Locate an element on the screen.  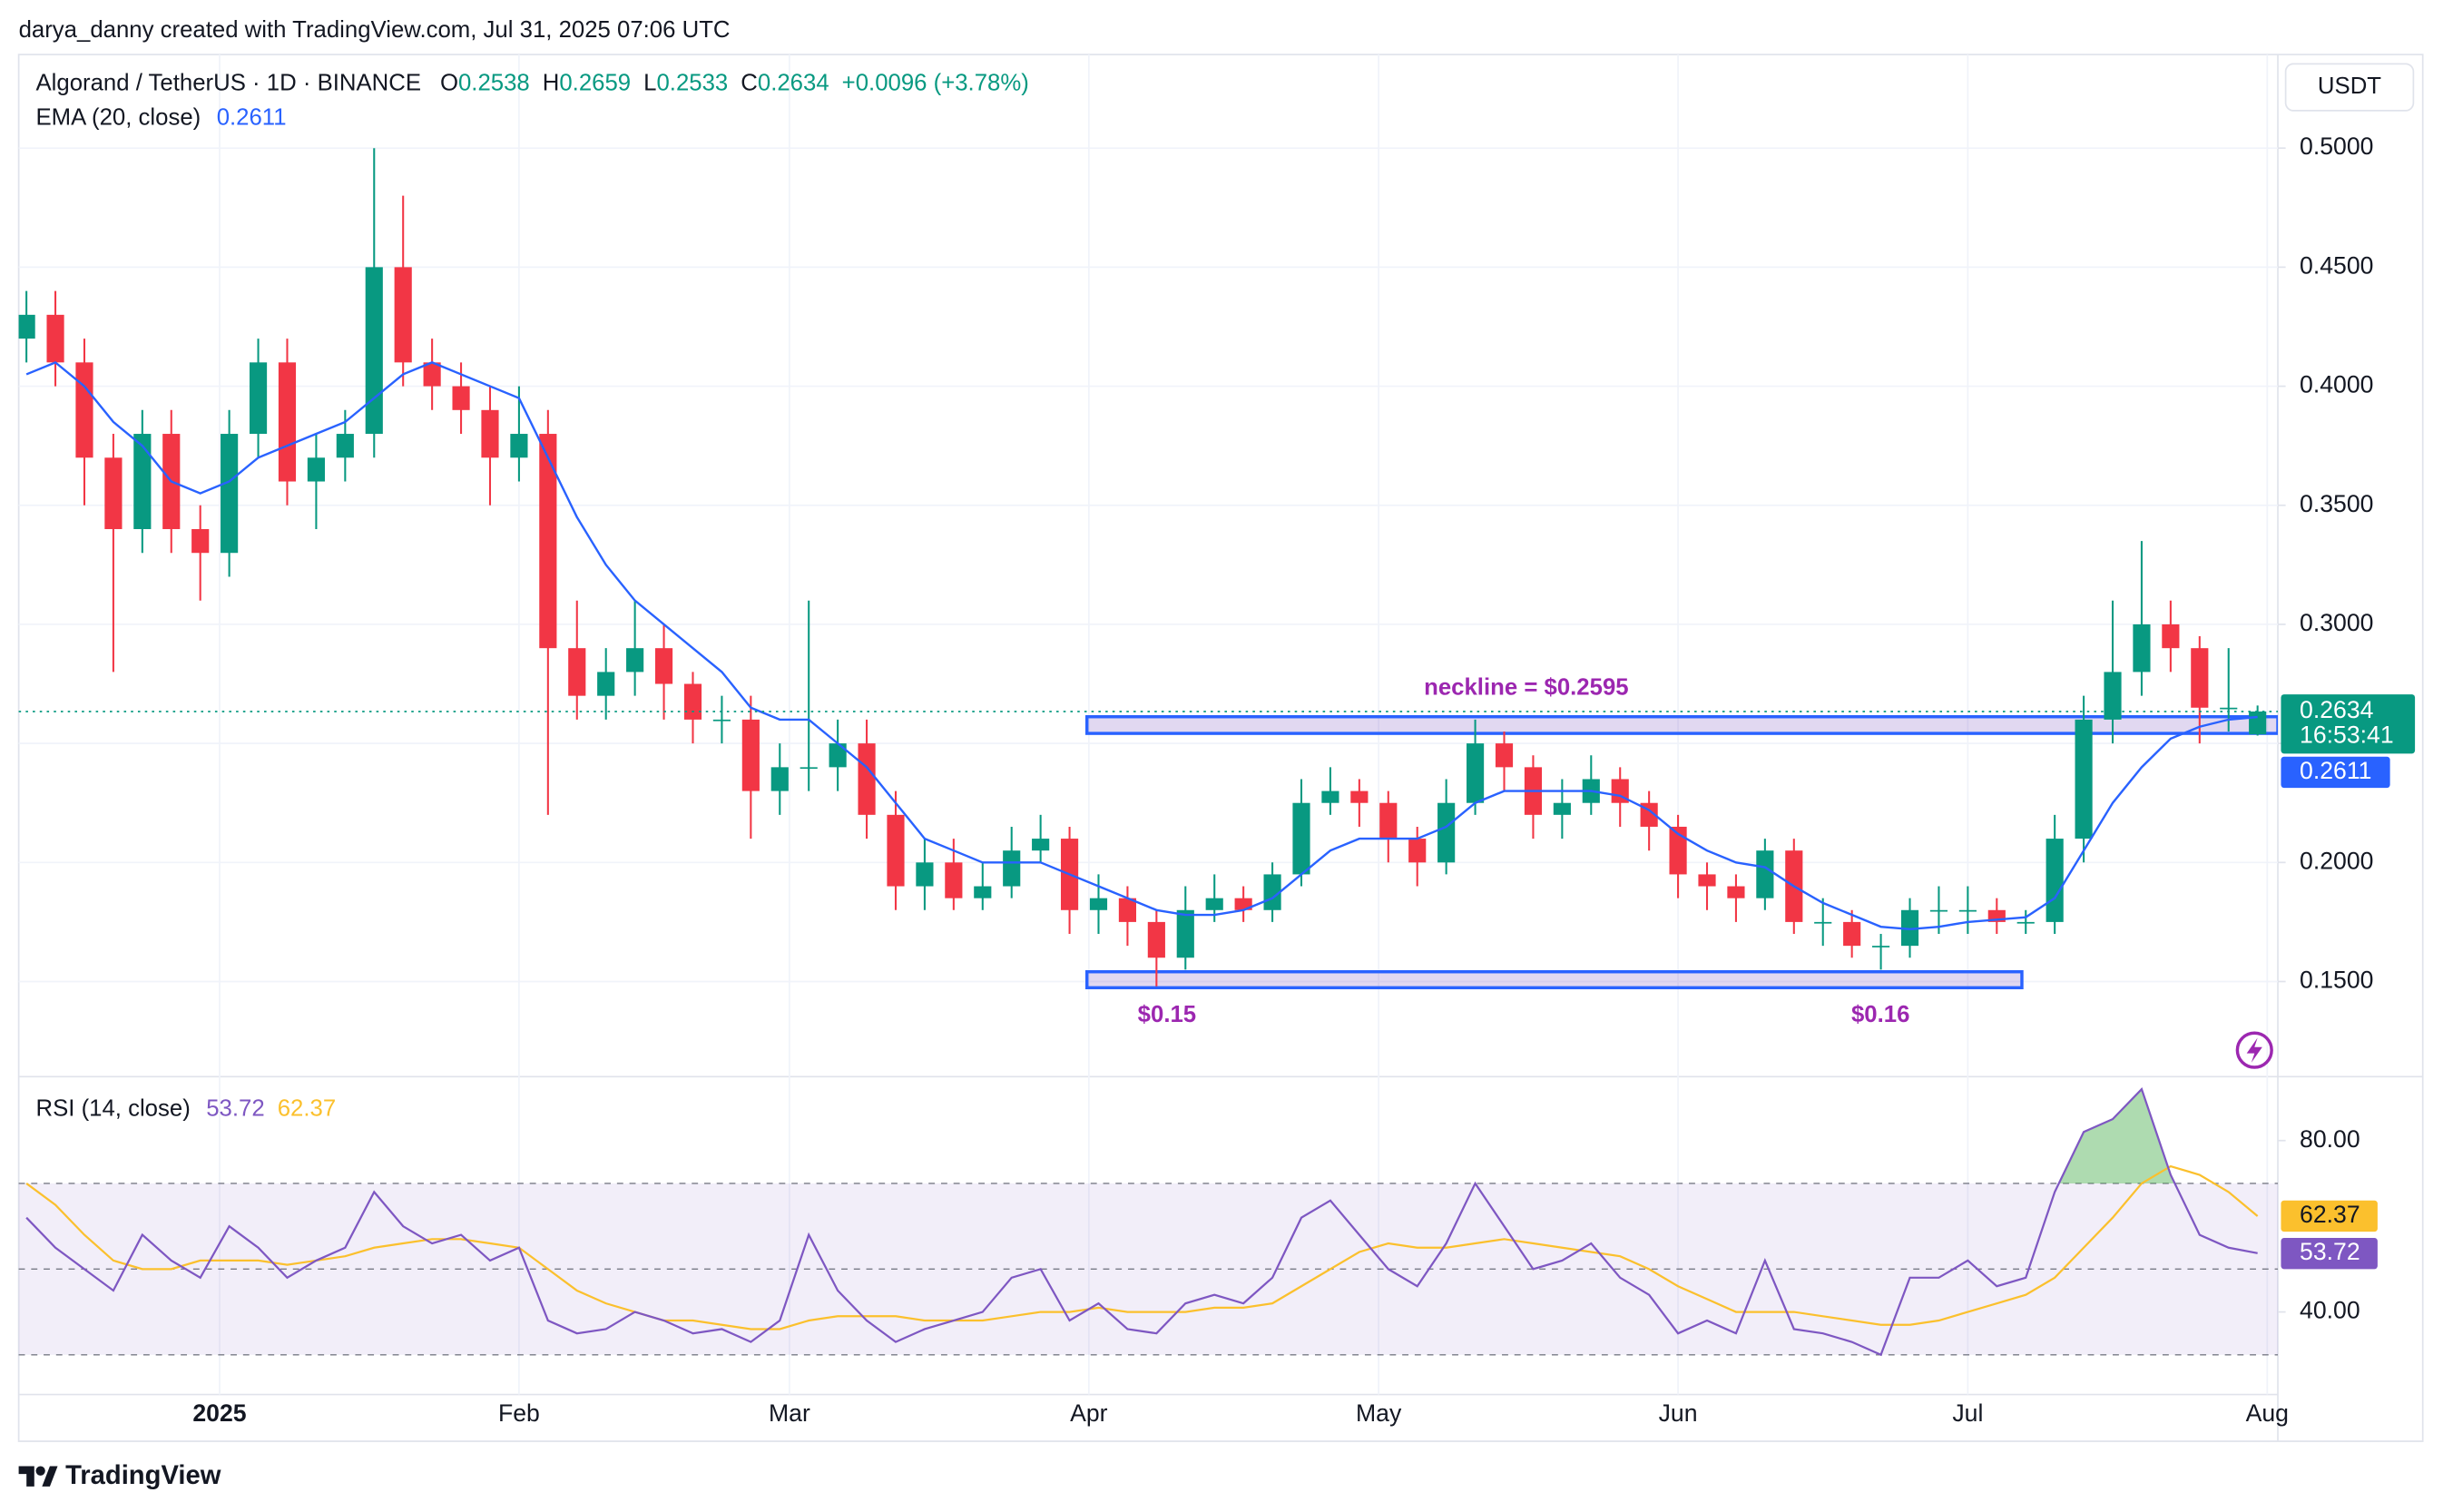
x-tick-label: Aug is located at coordinates (2267, 1413).